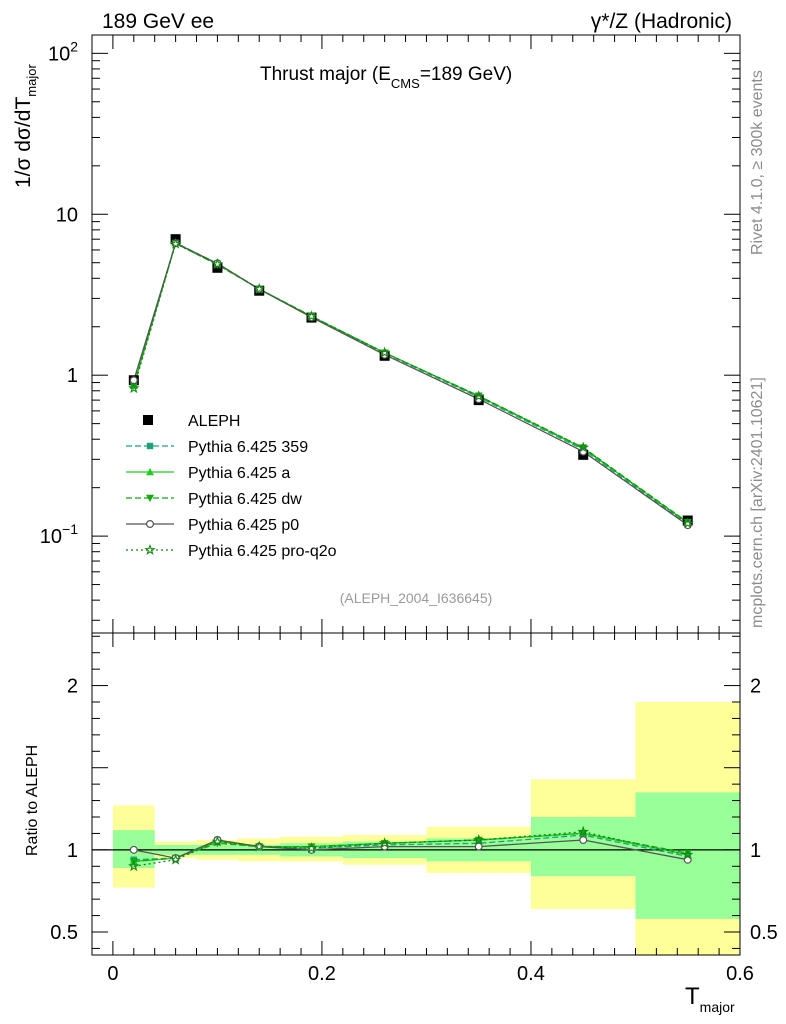  What do you see at coordinates (661, 21) in the screenshot?
I see `header-right-title: γ*/Z (Hadronic)` at bounding box center [661, 21].